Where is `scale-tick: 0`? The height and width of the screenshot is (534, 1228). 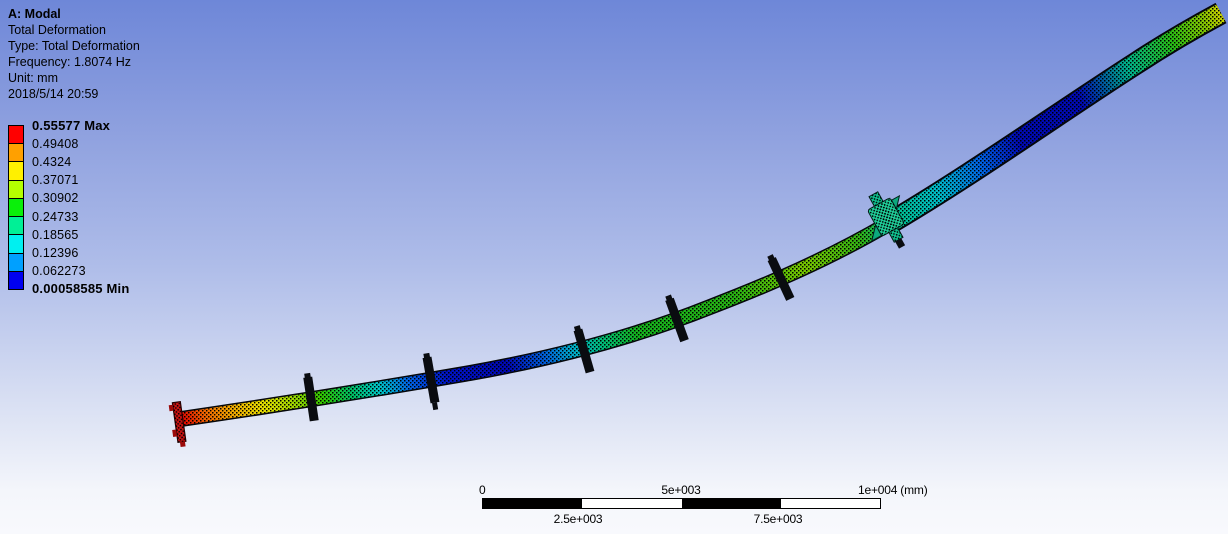 scale-tick: 0 is located at coordinates (482, 490).